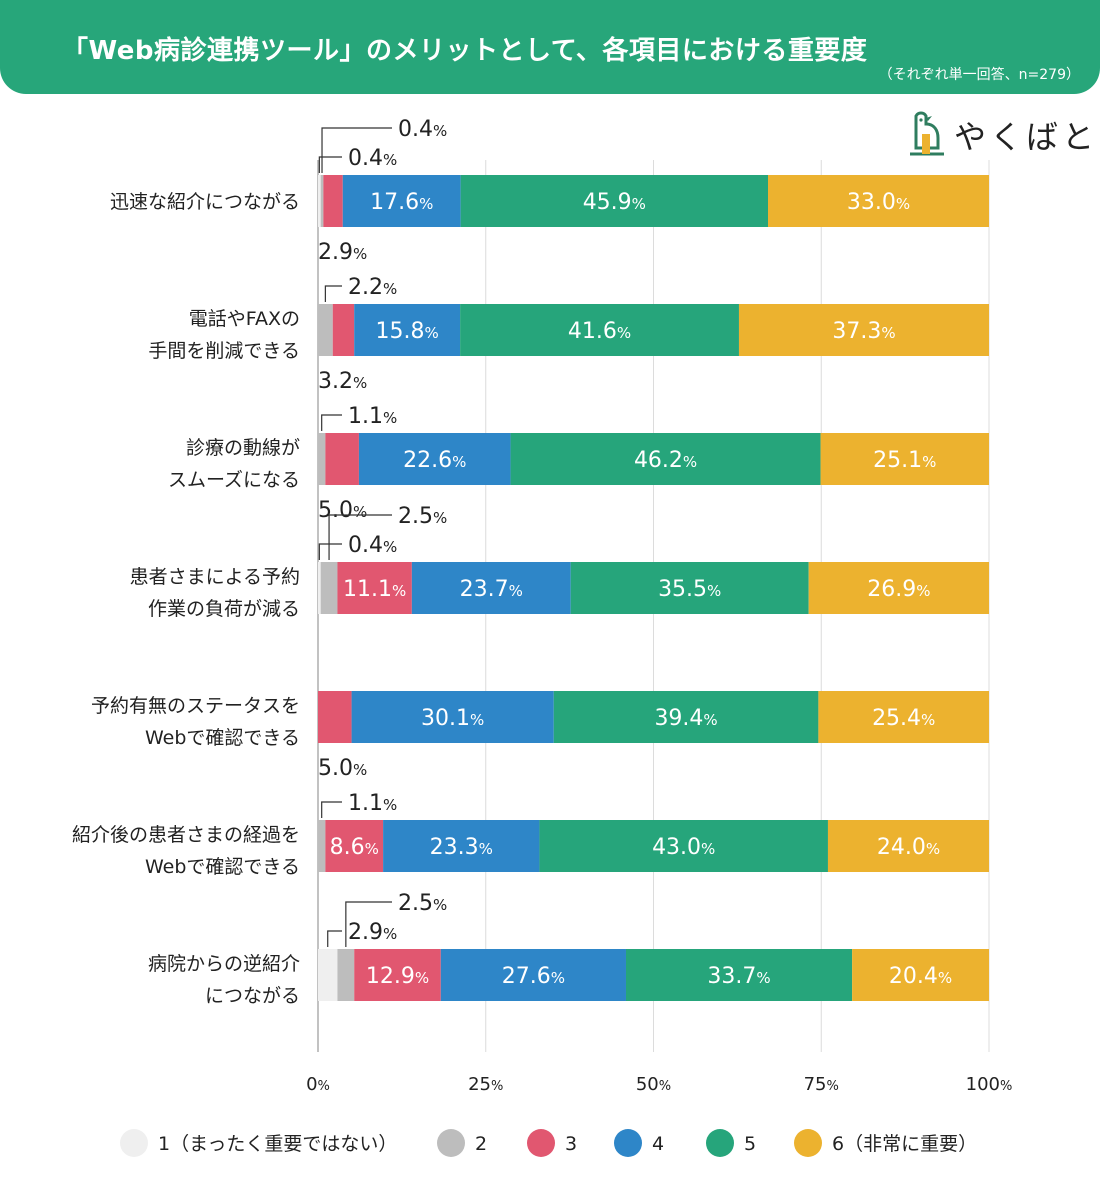 The height and width of the screenshot is (1182, 1100). I want to click on data-label: 41.6%, so click(599, 331).